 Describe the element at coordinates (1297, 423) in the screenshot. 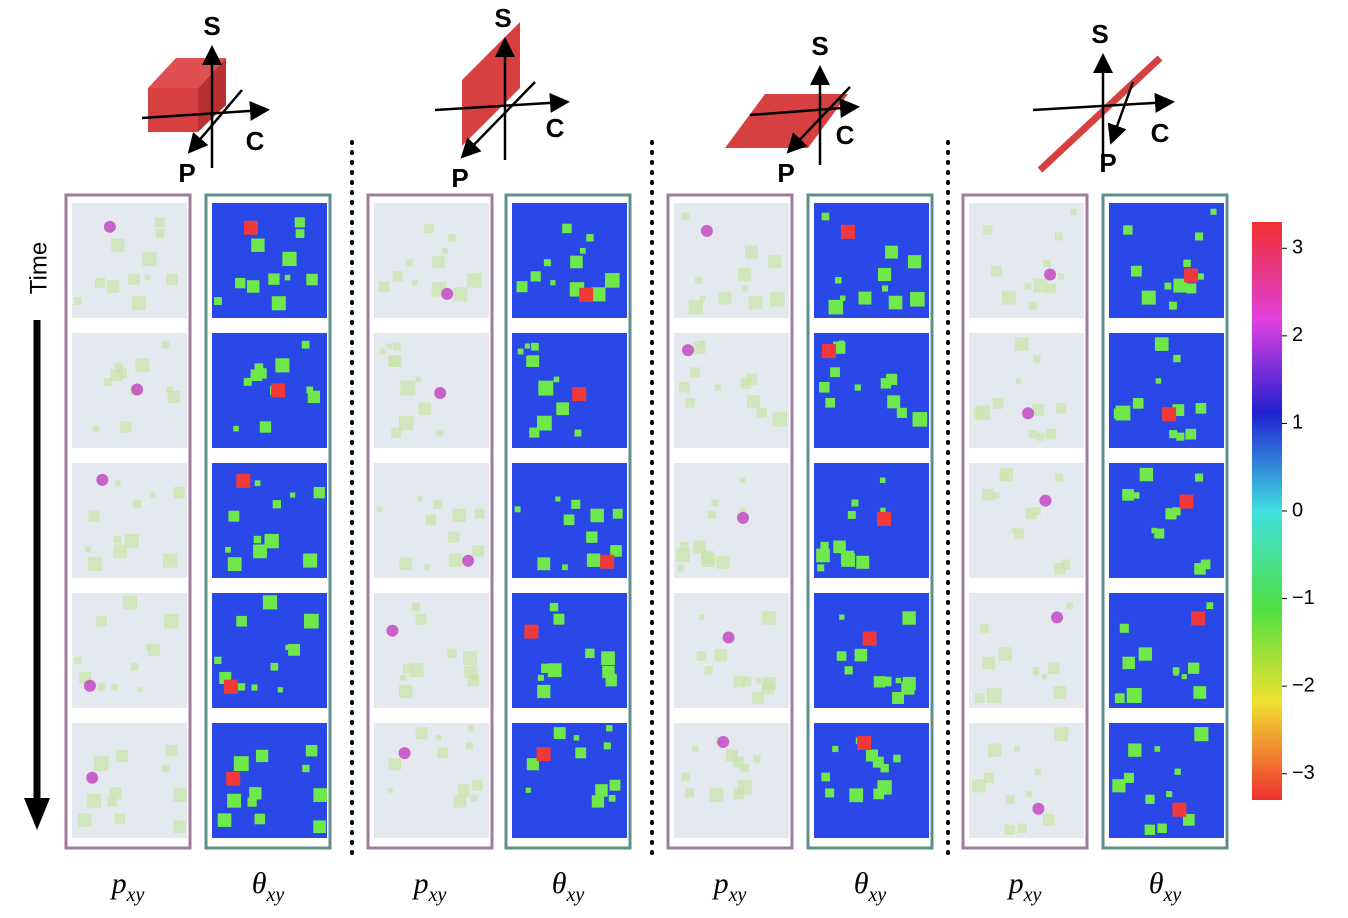

I see `colorbar-tick-label: 1` at that location.